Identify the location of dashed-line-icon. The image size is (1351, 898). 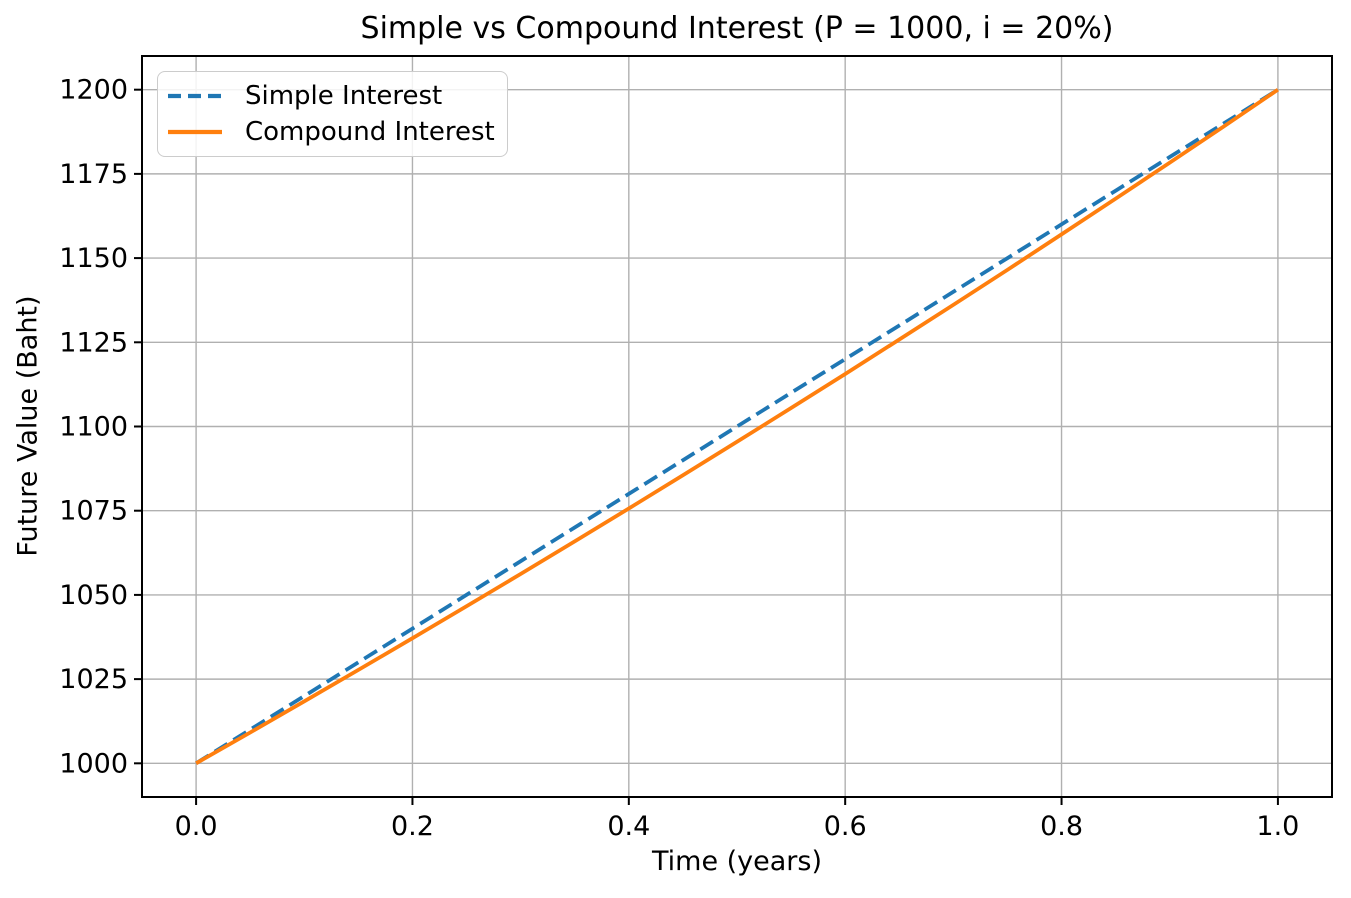
(195, 96).